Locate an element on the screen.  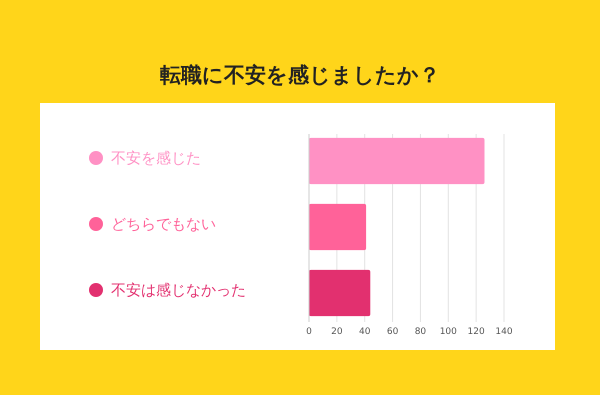
x-tick-label: 120 is located at coordinates (476, 332).